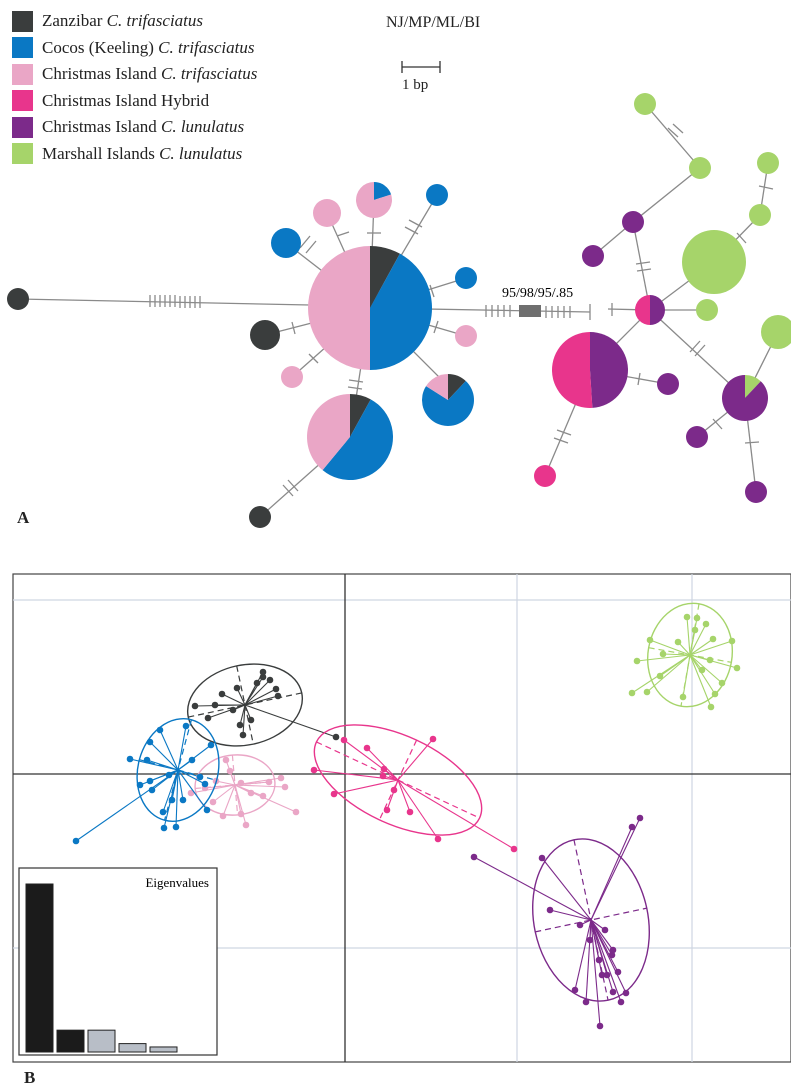 The width and height of the screenshot is (791, 1092). Describe the element at coordinates (421, 67) in the screenshot. I see `scale-bar` at that location.